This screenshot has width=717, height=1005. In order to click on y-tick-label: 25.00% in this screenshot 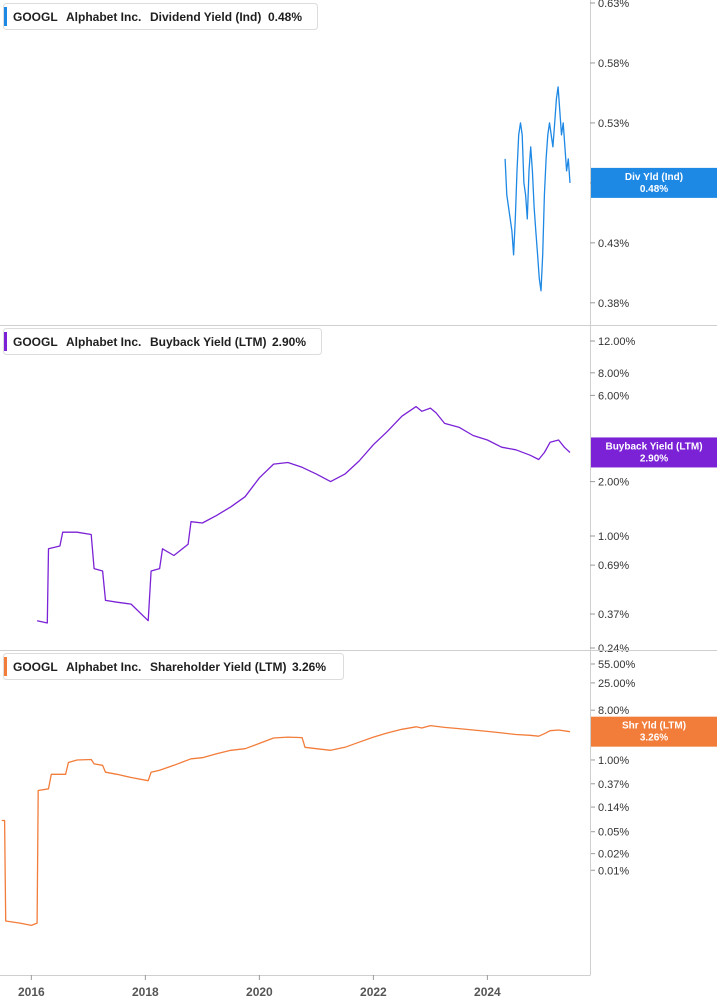, I will do `click(617, 684)`.